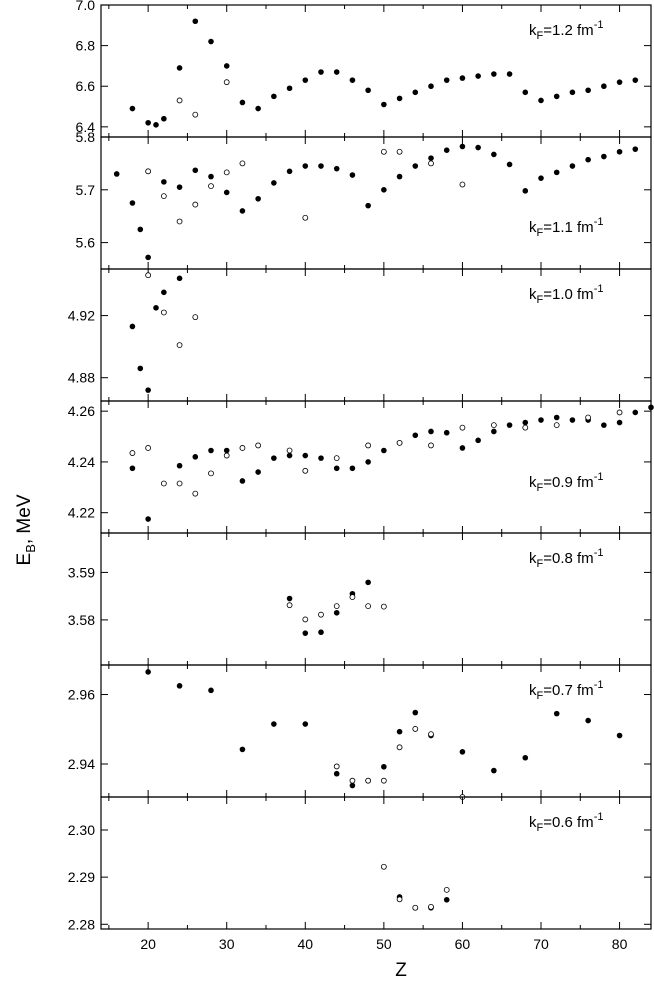 Image resolution: width=654 pixels, height=981 pixels. I want to click on y-tick-label: 4.22, so click(81, 513).